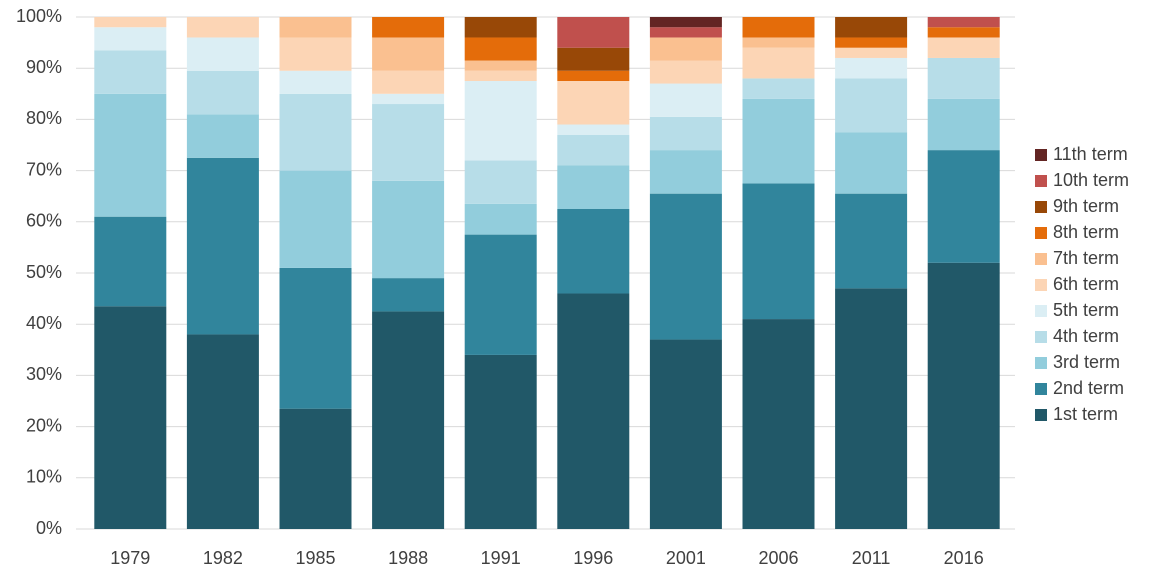 The image size is (1174, 576). I want to click on x-tick-label: 2016, so click(964, 558).